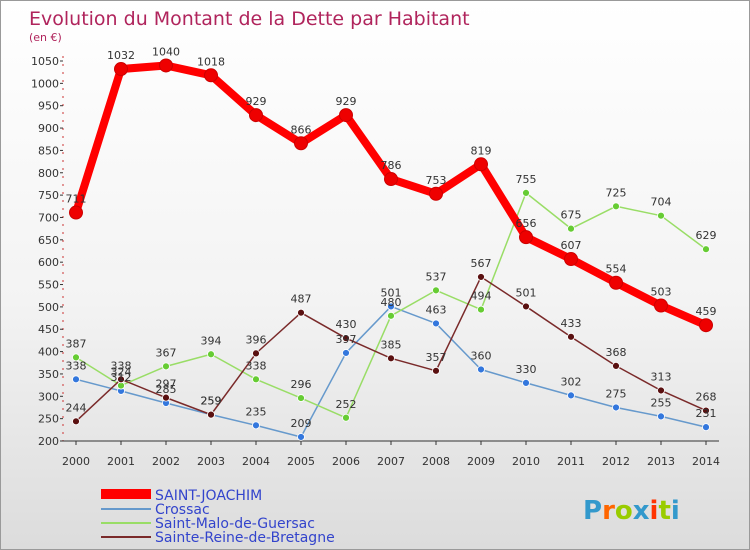 The image size is (750, 550). What do you see at coordinates (256, 339) in the screenshot?
I see `data-label: 396` at bounding box center [256, 339].